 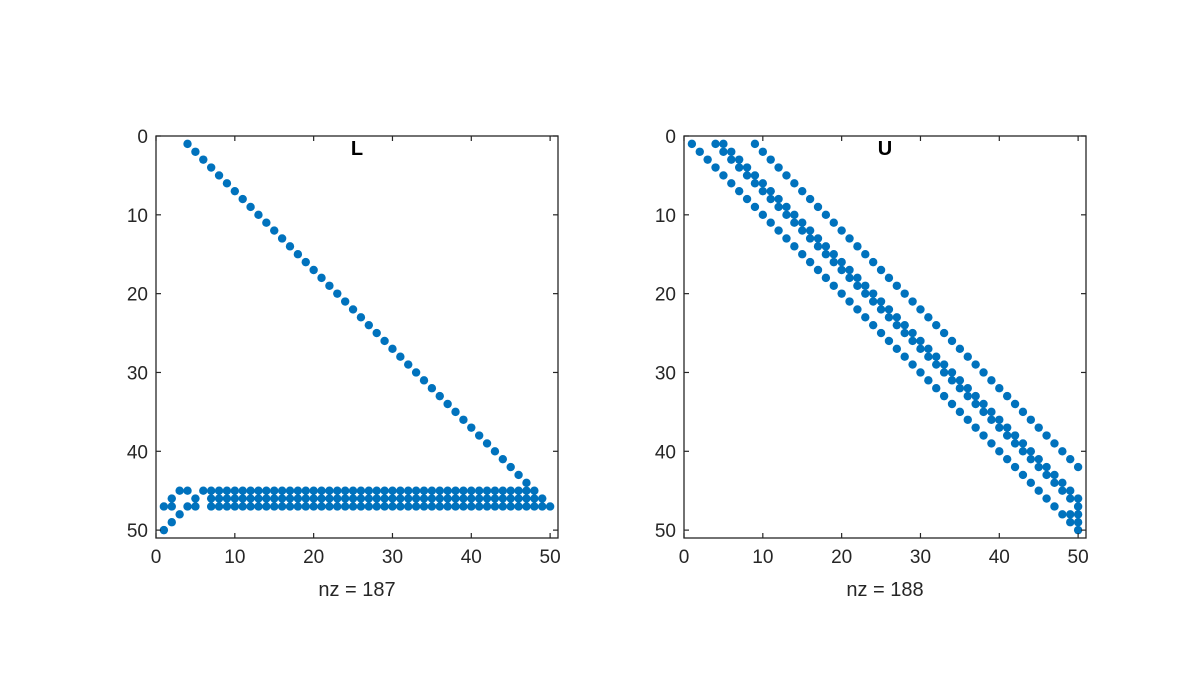 What do you see at coordinates (356, 590) in the screenshot?
I see `xlabel-L: nz = 187` at bounding box center [356, 590].